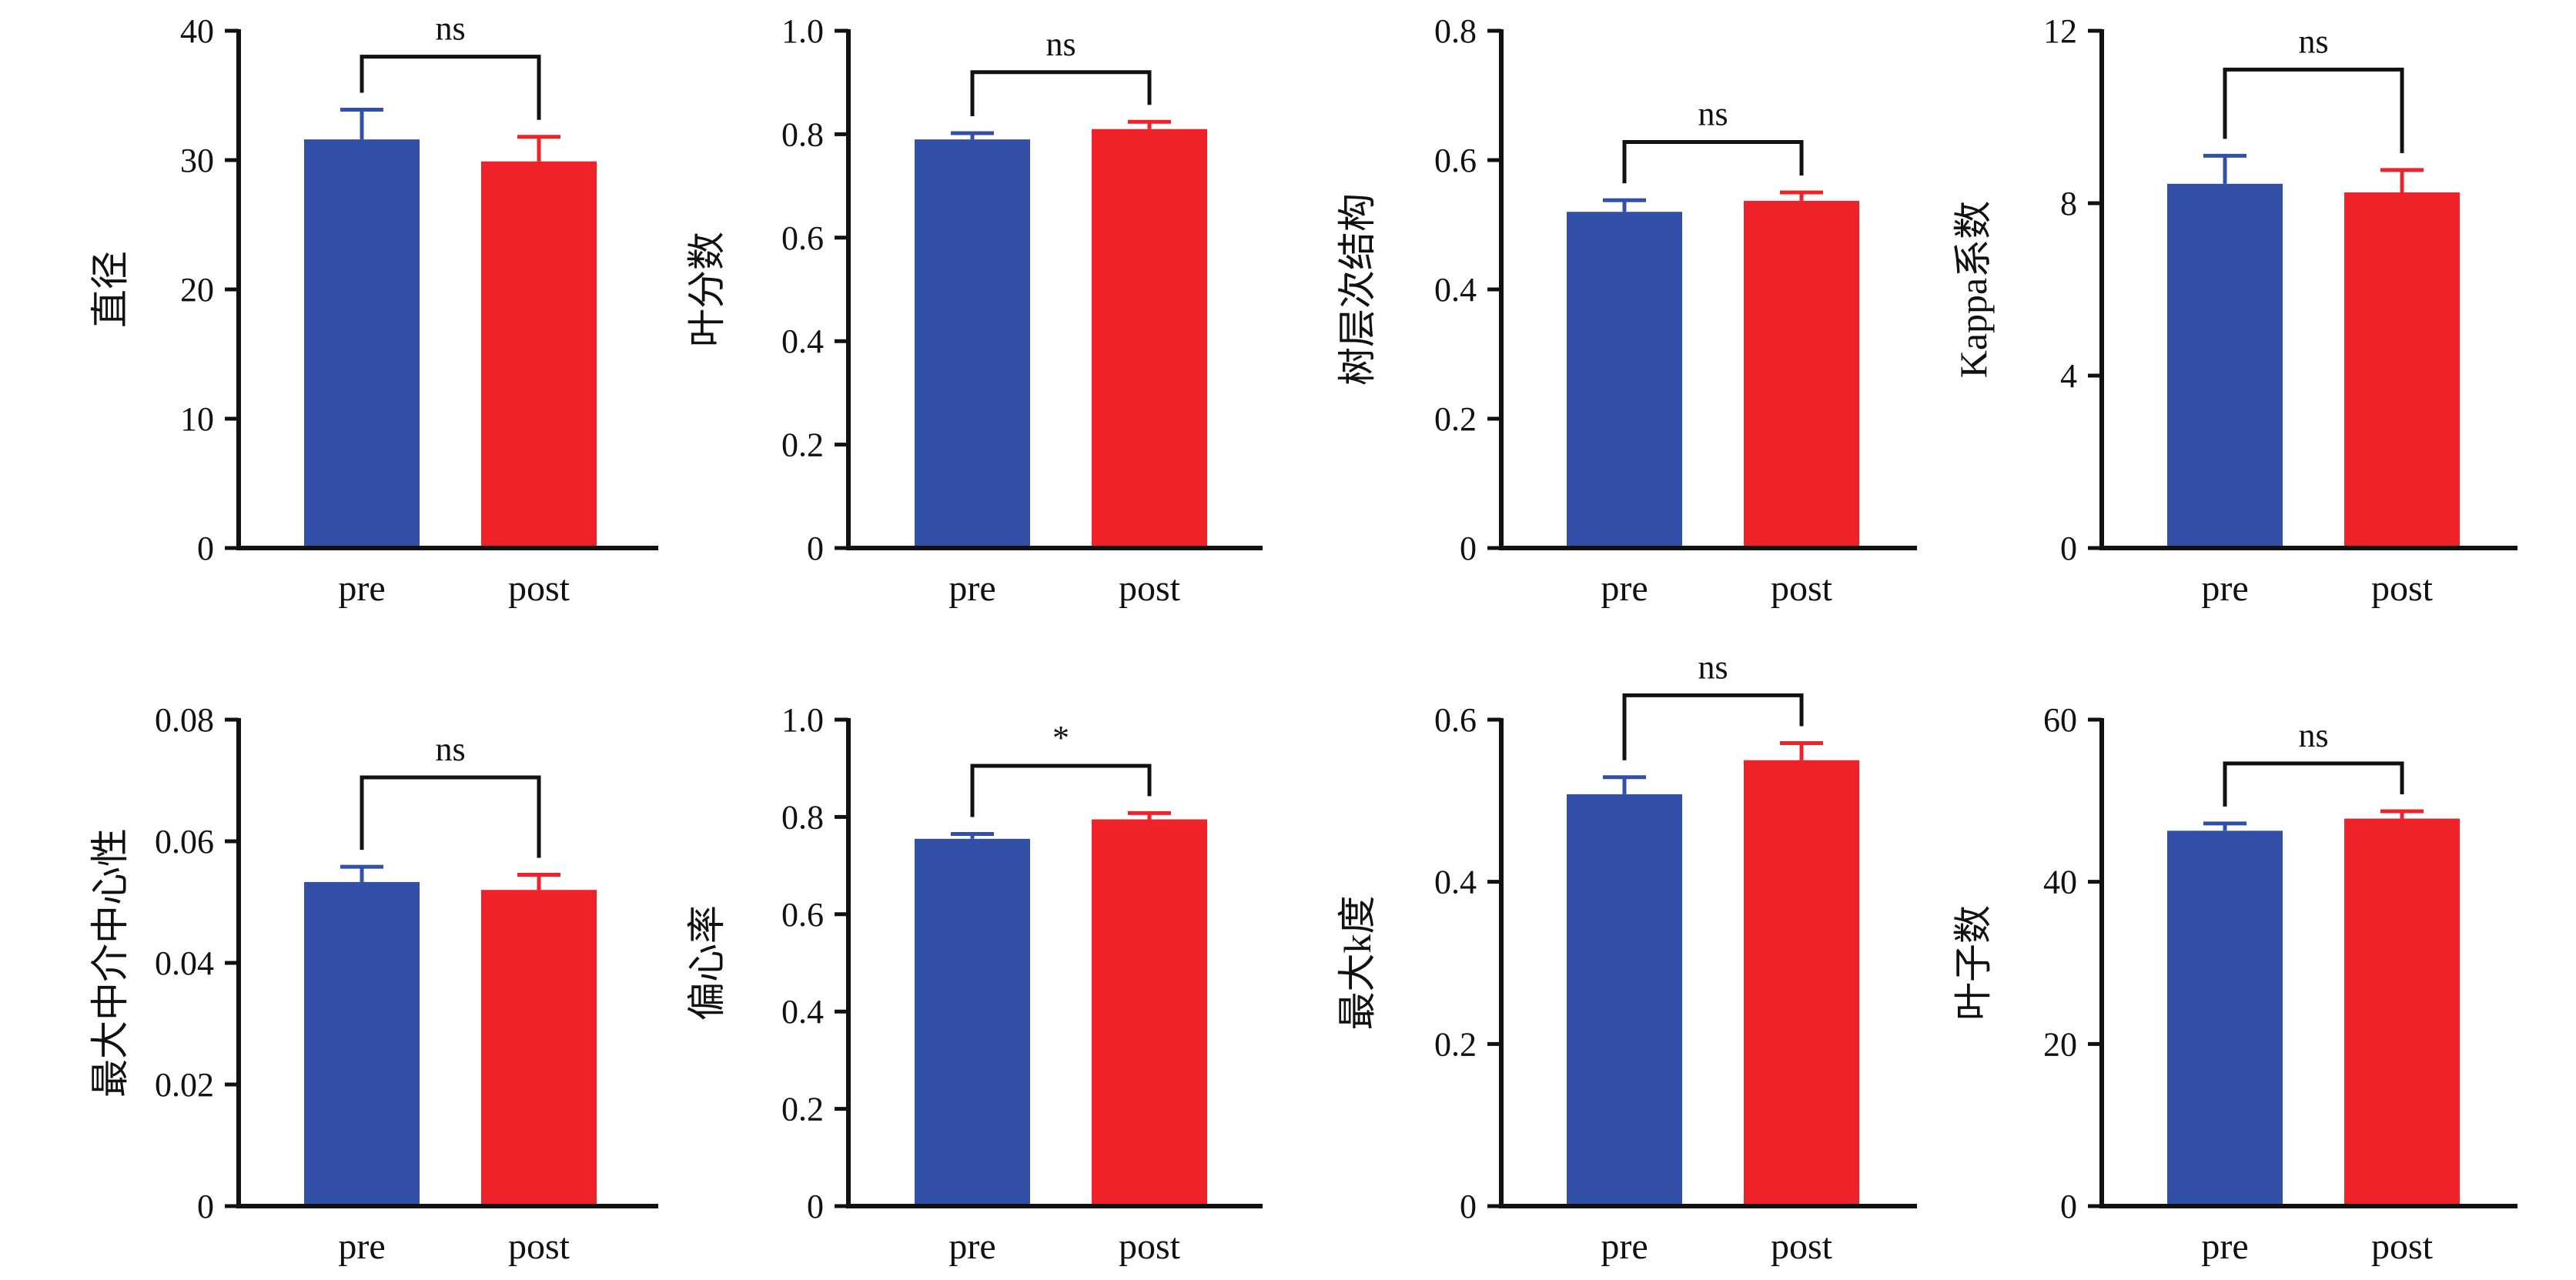 This screenshot has height=1280, width=2576. Describe the element at coordinates (185, 720) in the screenshot. I see `y-tick-label: 0.08` at that location.